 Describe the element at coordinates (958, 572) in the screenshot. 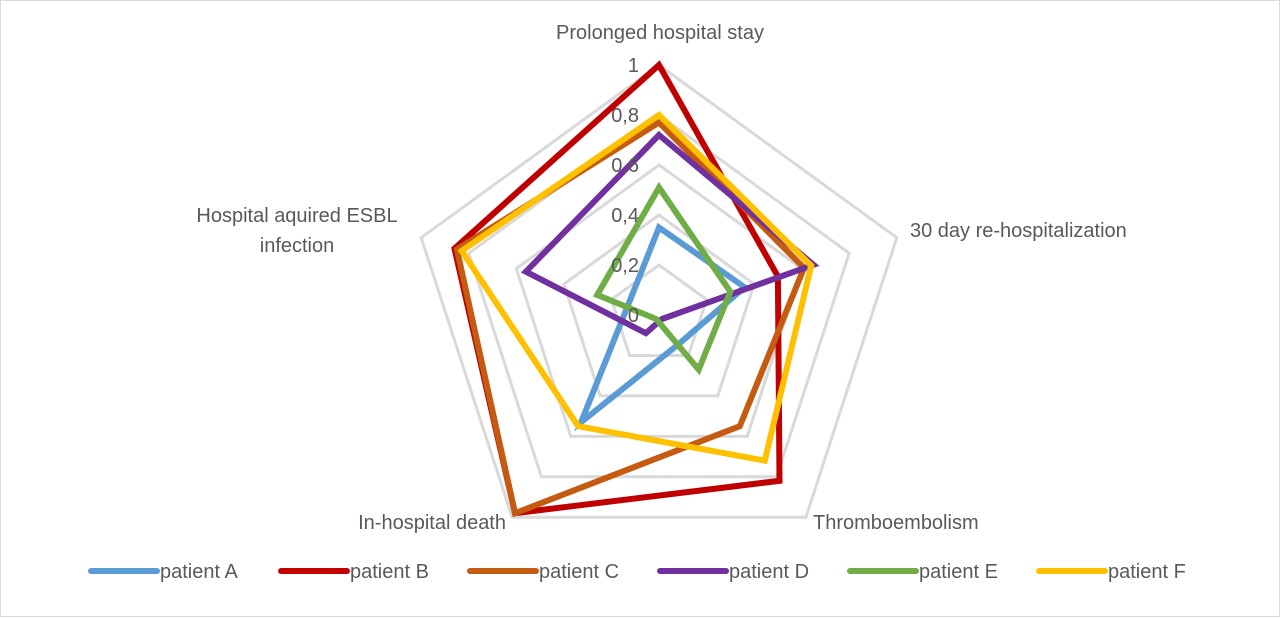

I see `legend-label: patient E` at that location.